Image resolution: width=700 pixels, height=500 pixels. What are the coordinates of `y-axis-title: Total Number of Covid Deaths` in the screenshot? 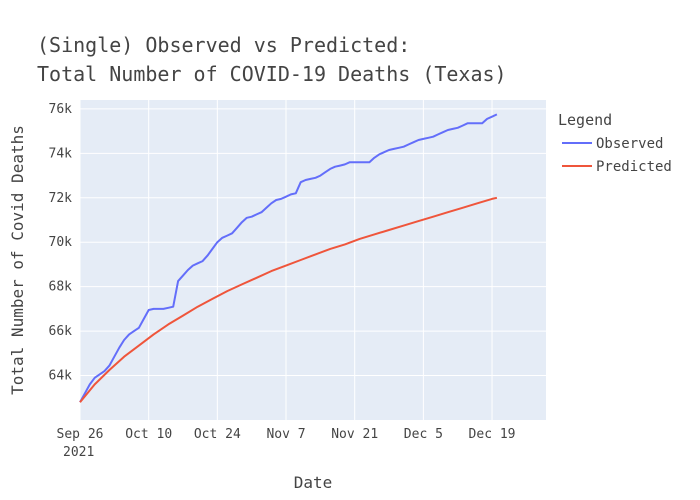 It's located at (17, 260).